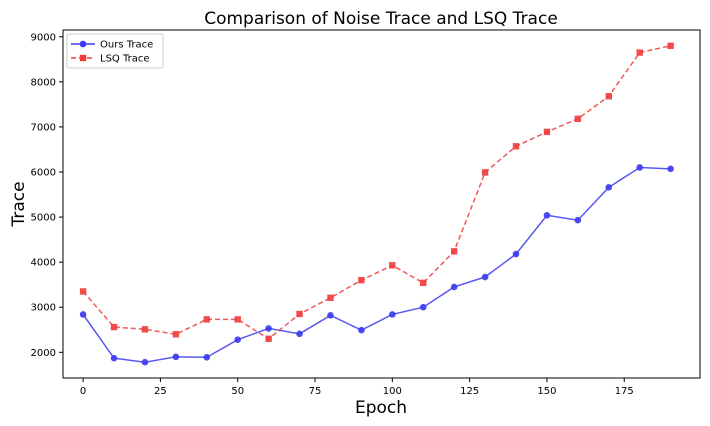  Describe the element at coordinates (381, 19) in the screenshot. I see `chart-title: Comparison of Noise Trace and LSQ Trace` at that location.